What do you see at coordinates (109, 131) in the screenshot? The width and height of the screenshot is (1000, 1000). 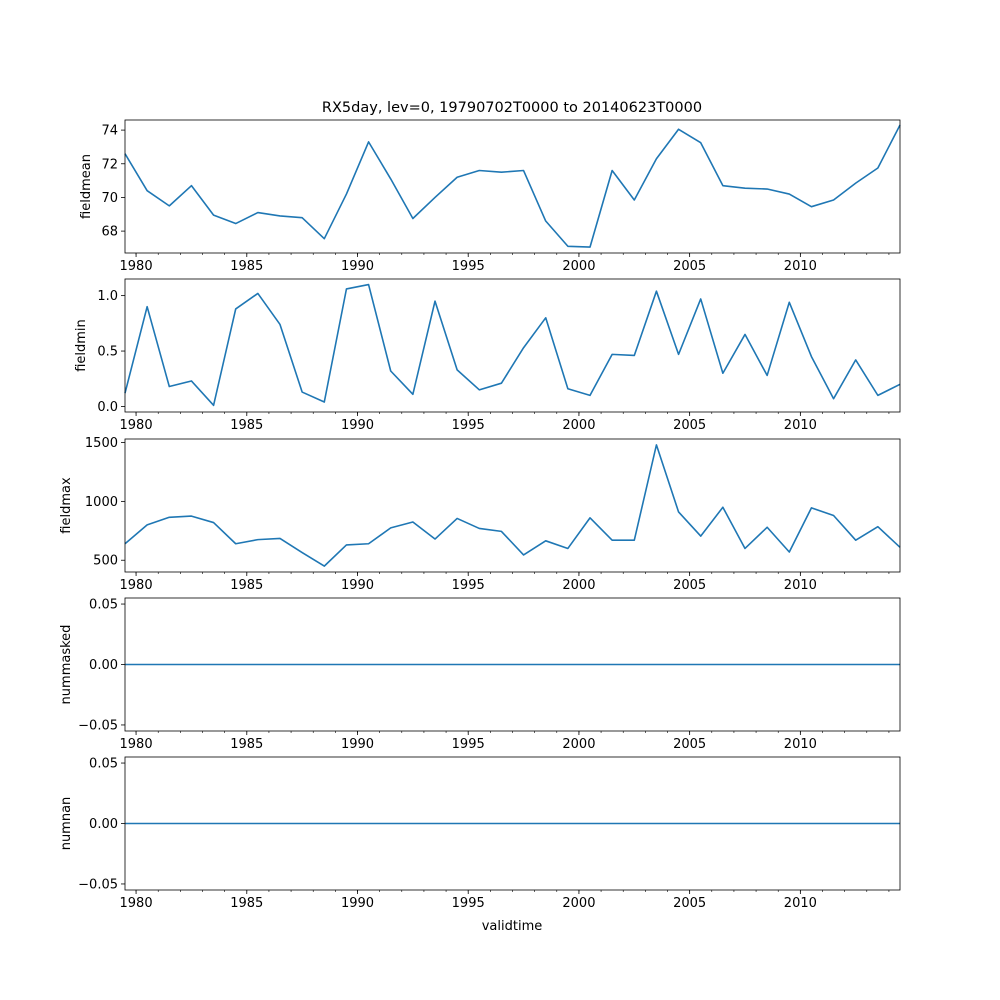 I see `y-tick-label: 74` at bounding box center [109, 131].